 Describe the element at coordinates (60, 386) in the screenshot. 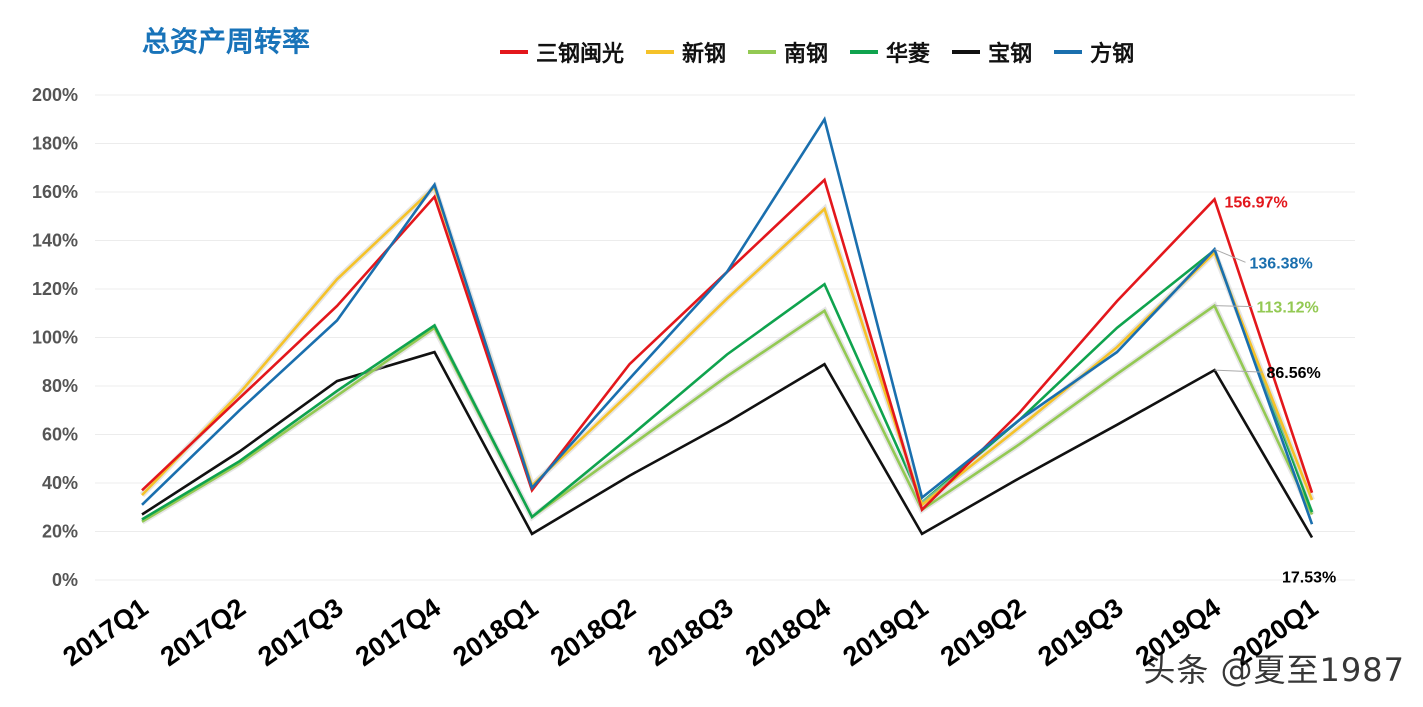

I see `y-tick-label: 80%` at that location.